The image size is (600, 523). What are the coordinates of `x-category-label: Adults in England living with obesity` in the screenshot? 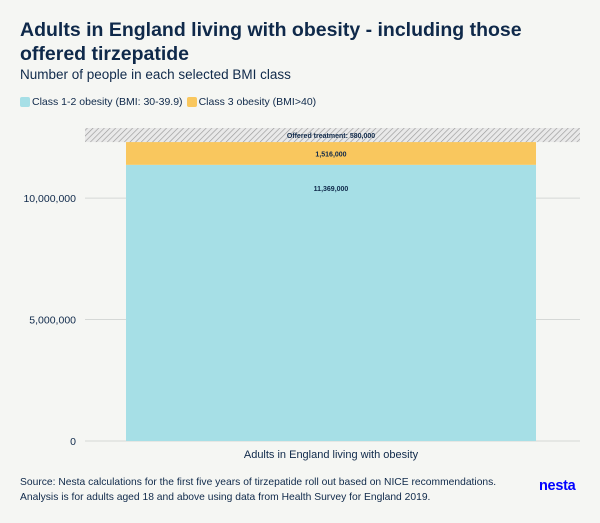 It's located at (331, 455).